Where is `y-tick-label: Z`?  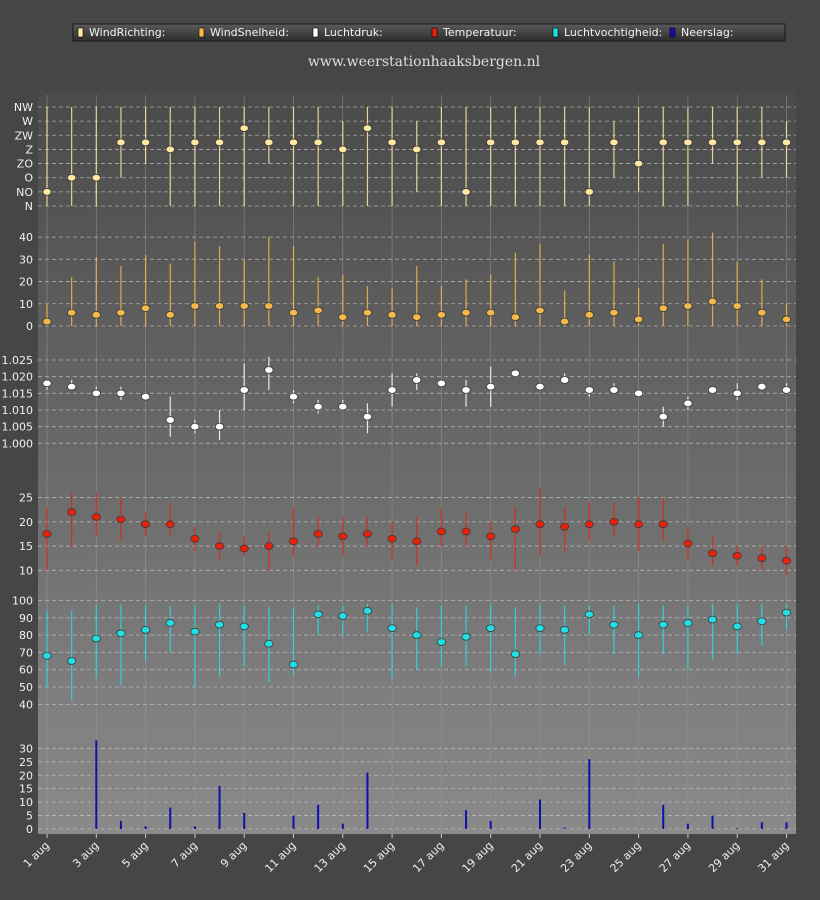 y-tick-label: Z is located at coordinates (29, 149).